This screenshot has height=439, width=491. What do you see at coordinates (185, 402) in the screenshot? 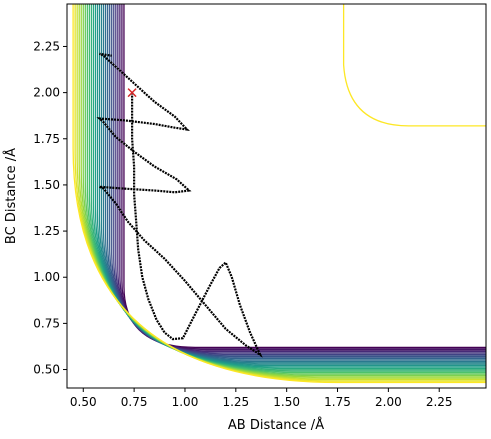
I see `x-tick-label: 1.00` at bounding box center [185, 402].